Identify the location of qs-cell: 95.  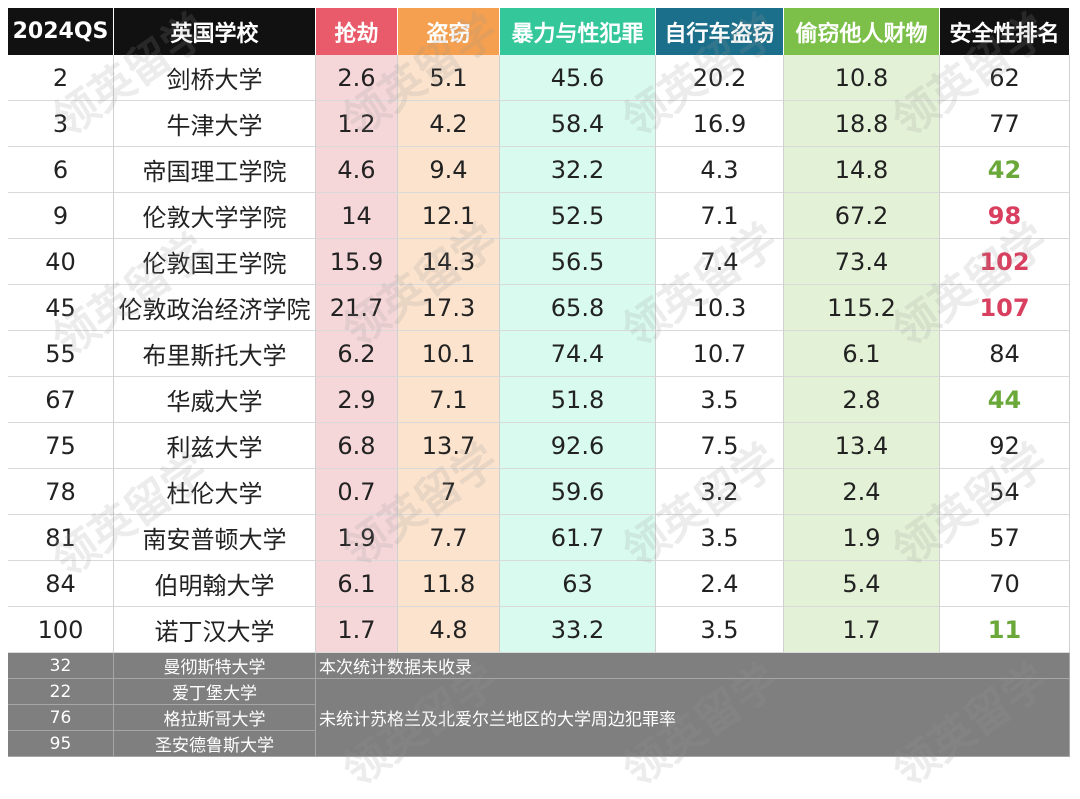
(61, 744).